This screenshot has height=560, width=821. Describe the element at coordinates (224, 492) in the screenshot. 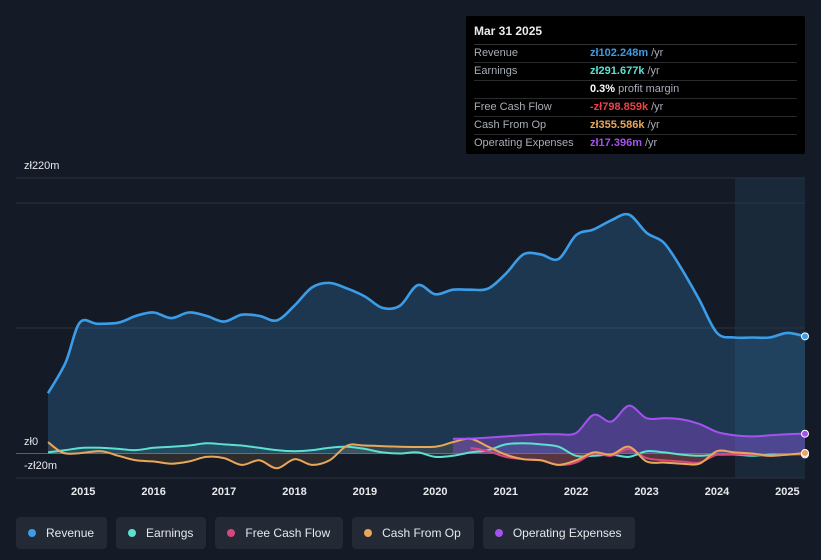

I see `x-tick-2017: 2017` at that location.